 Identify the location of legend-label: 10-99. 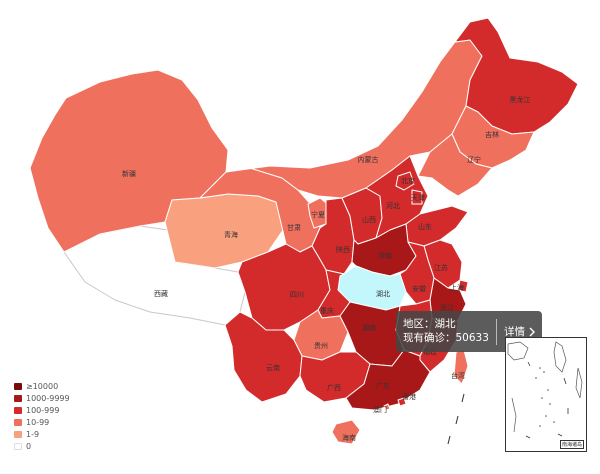
(38, 422).